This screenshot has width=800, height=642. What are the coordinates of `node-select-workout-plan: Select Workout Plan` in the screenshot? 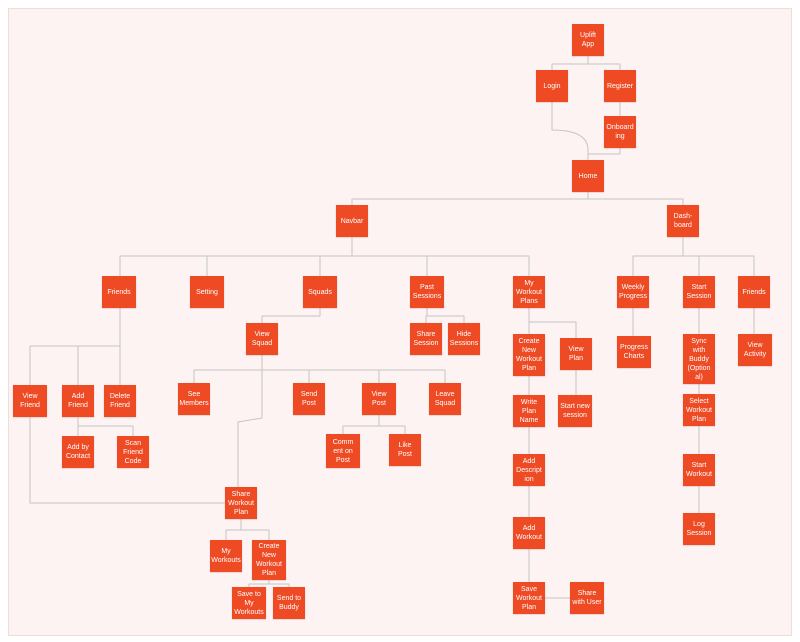 It's located at (699, 410).